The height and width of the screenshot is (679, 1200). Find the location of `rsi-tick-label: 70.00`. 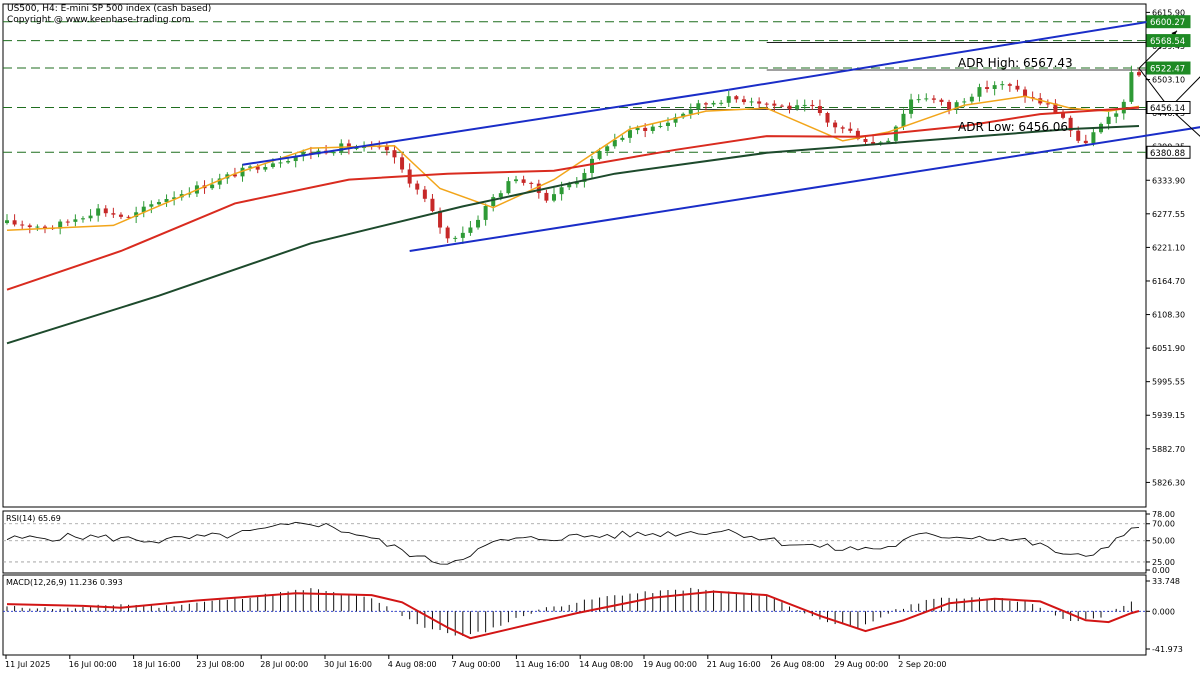

rsi-tick-label: 70.00 is located at coordinates (1163, 524).